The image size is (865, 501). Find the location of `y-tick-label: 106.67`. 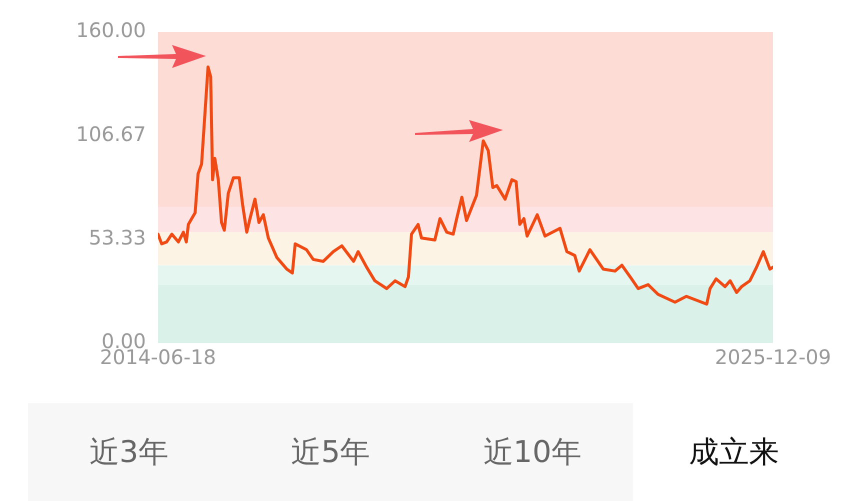

y-tick-label: 106.67 is located at coordinates (111, 134).